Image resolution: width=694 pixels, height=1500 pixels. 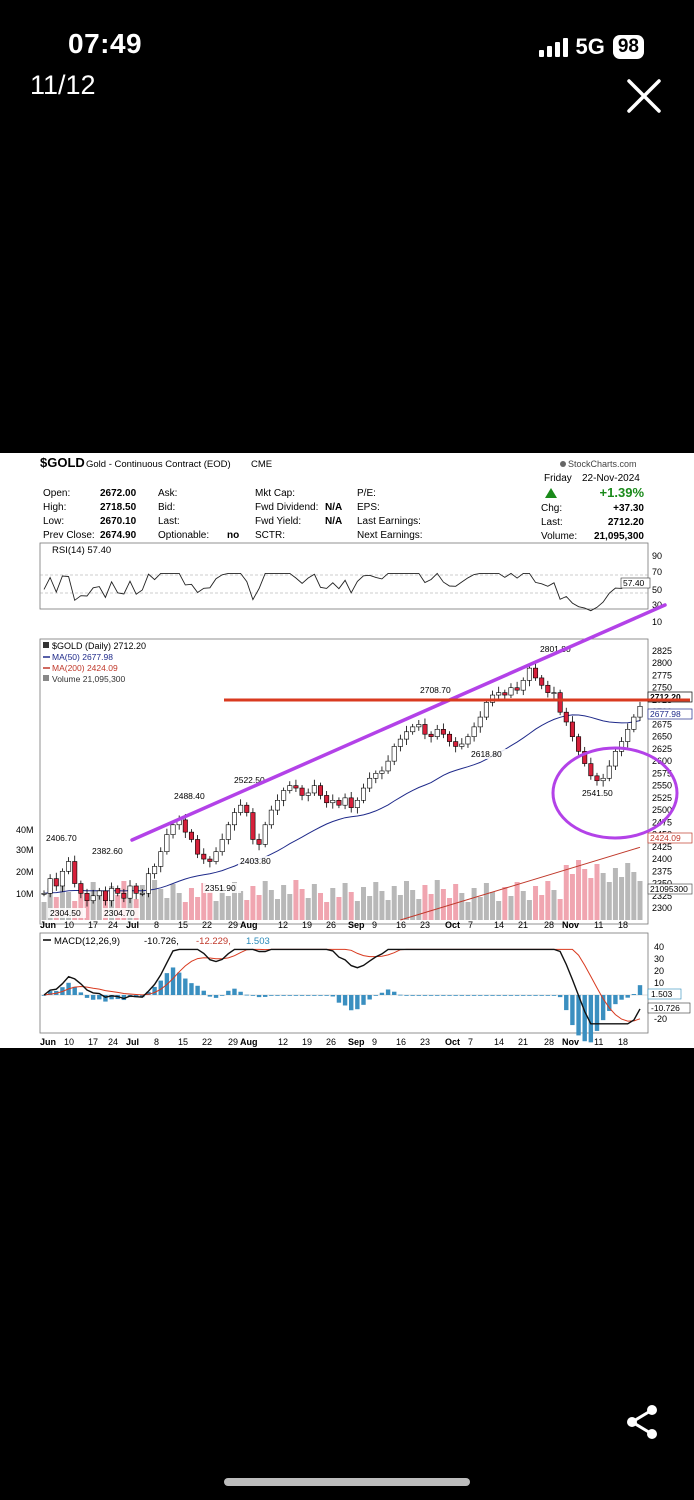 I want to click on close-icon, so click(x=644, y=96).